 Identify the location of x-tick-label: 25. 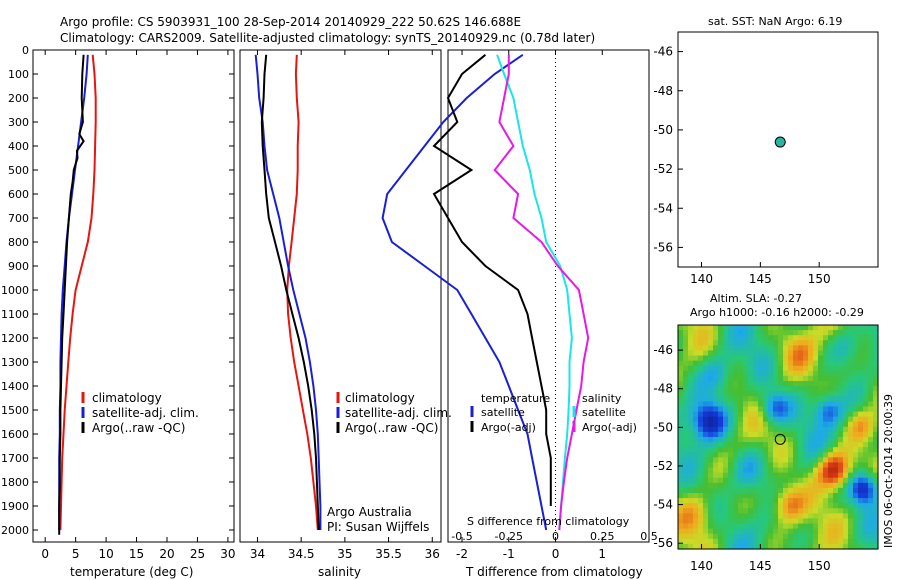
(197, 554).